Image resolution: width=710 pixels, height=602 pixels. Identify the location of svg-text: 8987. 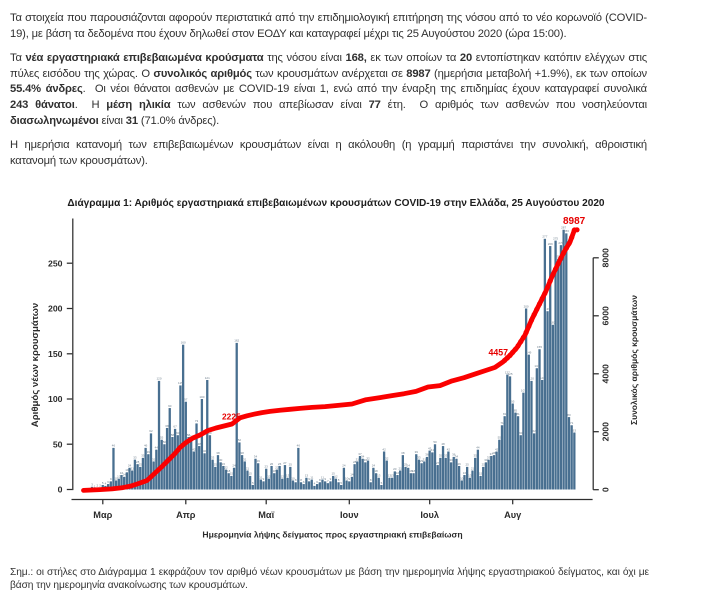
(574, 221).